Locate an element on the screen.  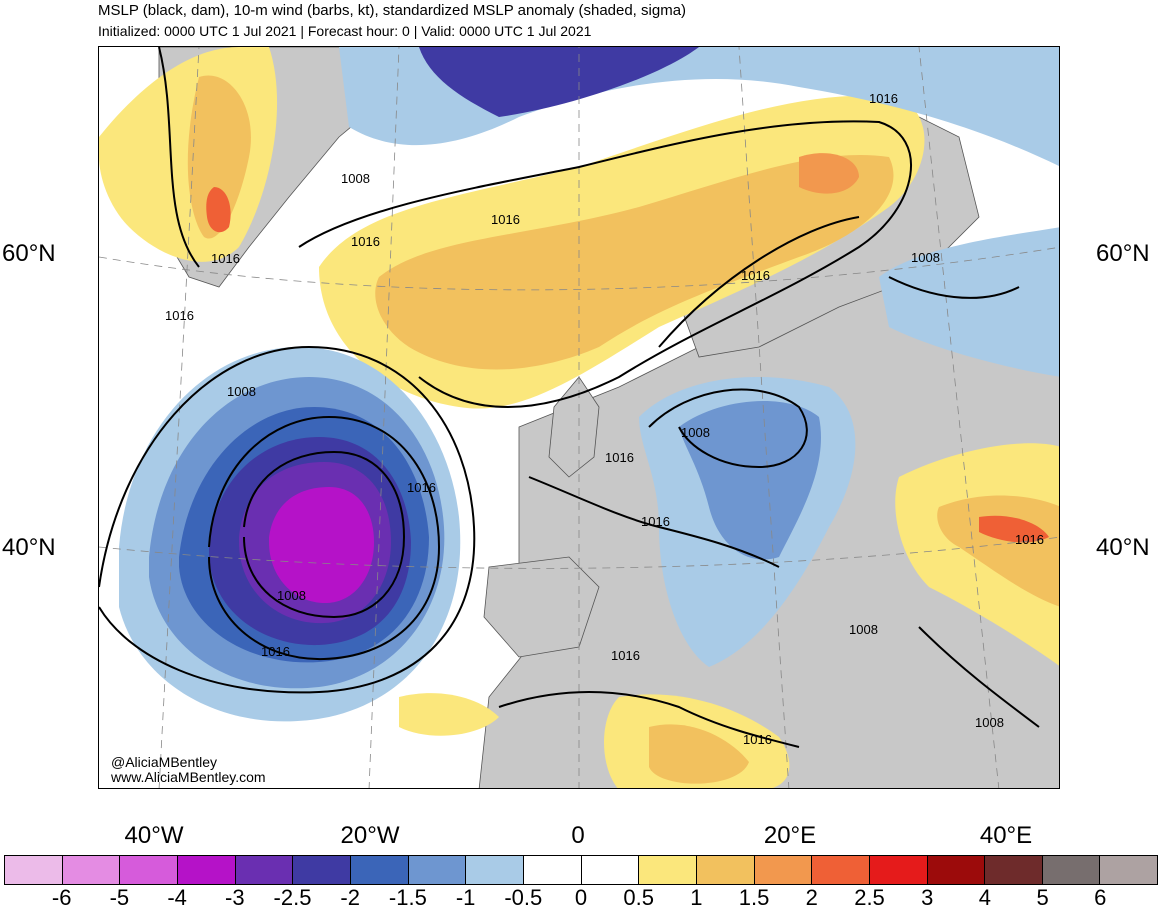
credit-handle: @AliciaMBentley is located at coordinates (164, 762).